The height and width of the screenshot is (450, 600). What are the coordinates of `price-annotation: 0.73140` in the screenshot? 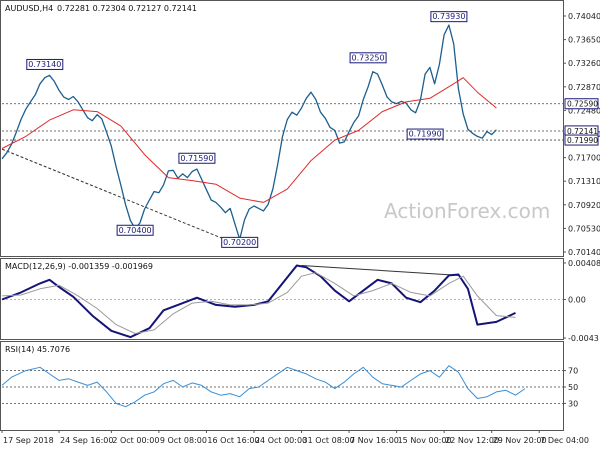 It's located at (45, 64).